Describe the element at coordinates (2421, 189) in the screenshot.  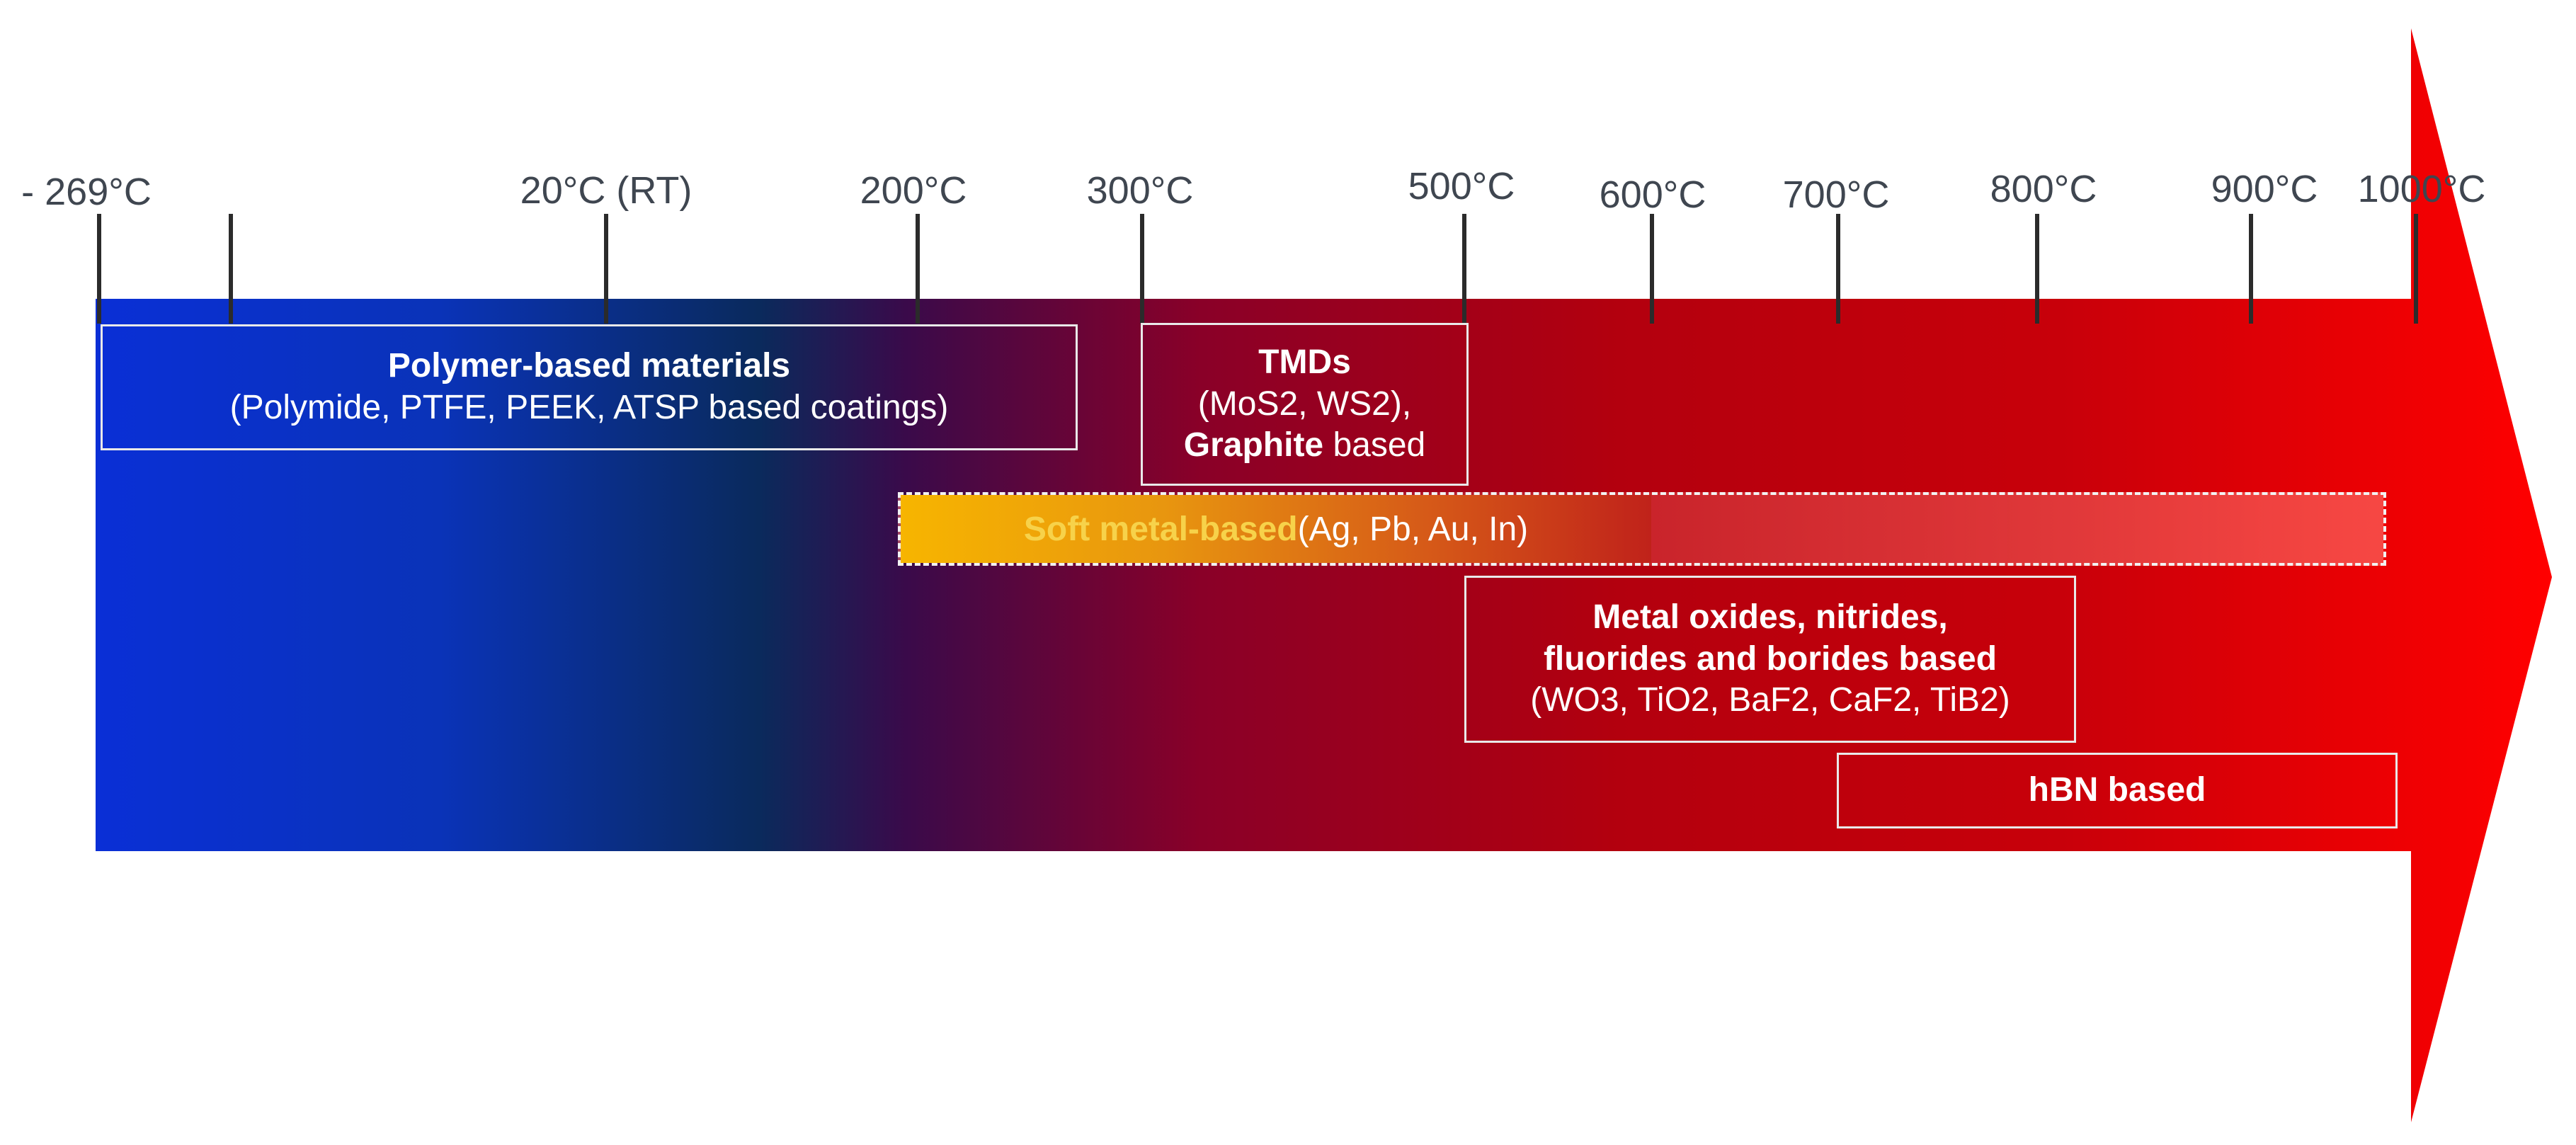
I see `tick-label: 1000°C` at that location.